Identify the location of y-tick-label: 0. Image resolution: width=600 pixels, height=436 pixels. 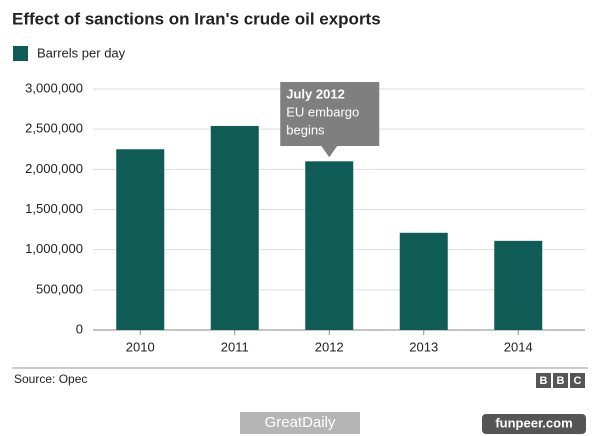
(79, 328).